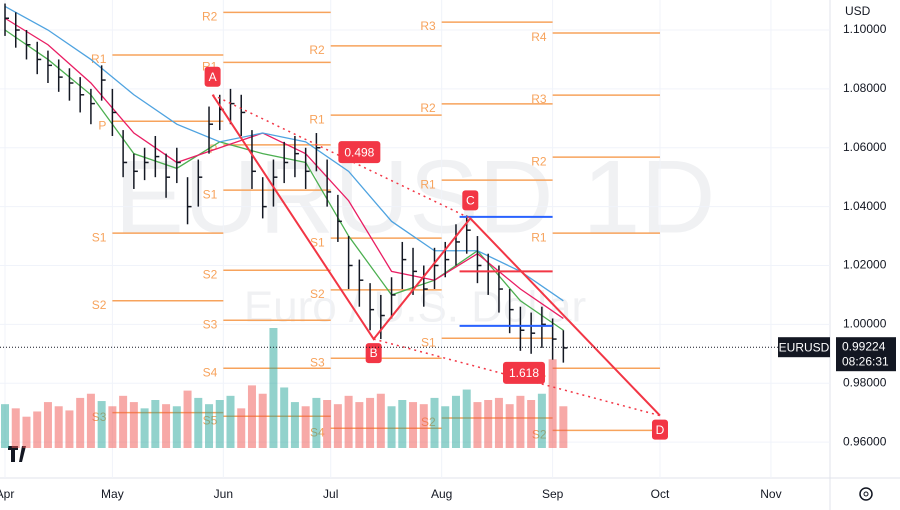 The image size is (900, 510). I want to click on pattern-label: A, so click(213, 77).